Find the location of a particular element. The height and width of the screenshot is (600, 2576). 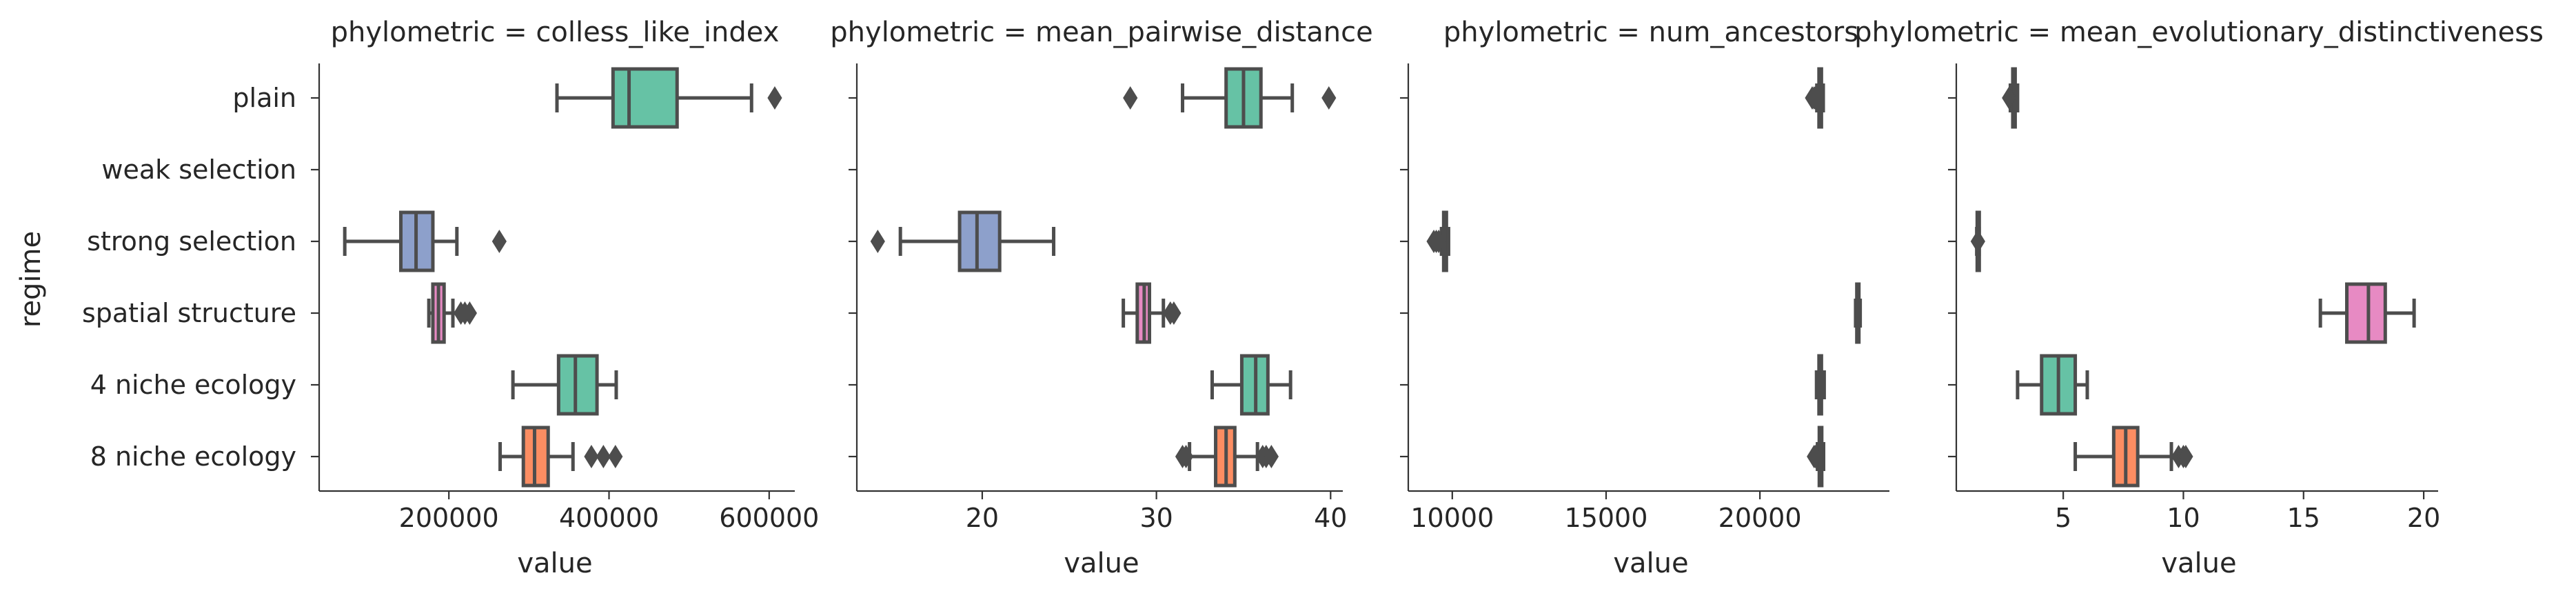

box-colless-like-index-4-niche-ecology is located at coordinates (564, 385).